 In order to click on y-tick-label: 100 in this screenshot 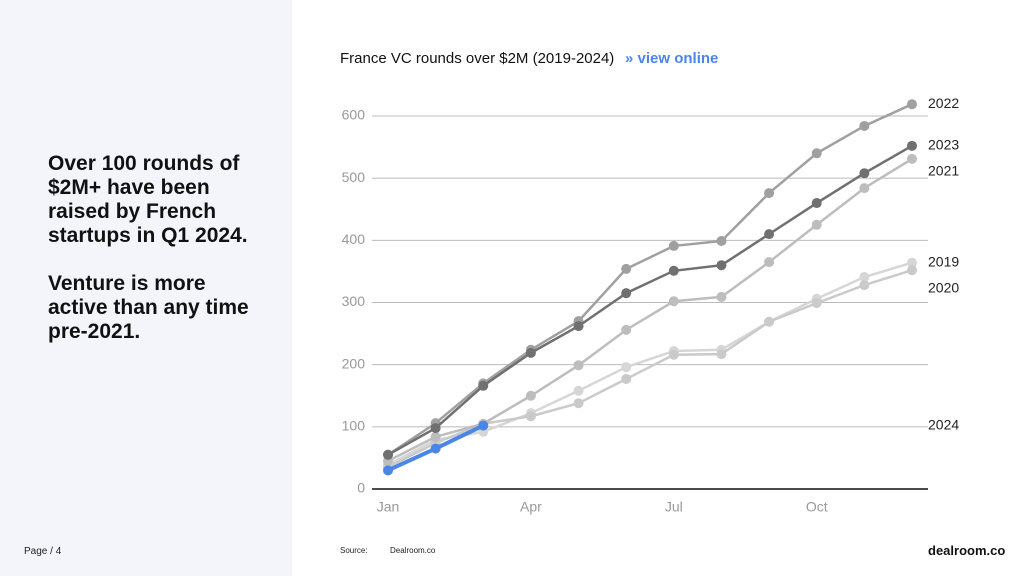, I will do `click(354, 426)`.